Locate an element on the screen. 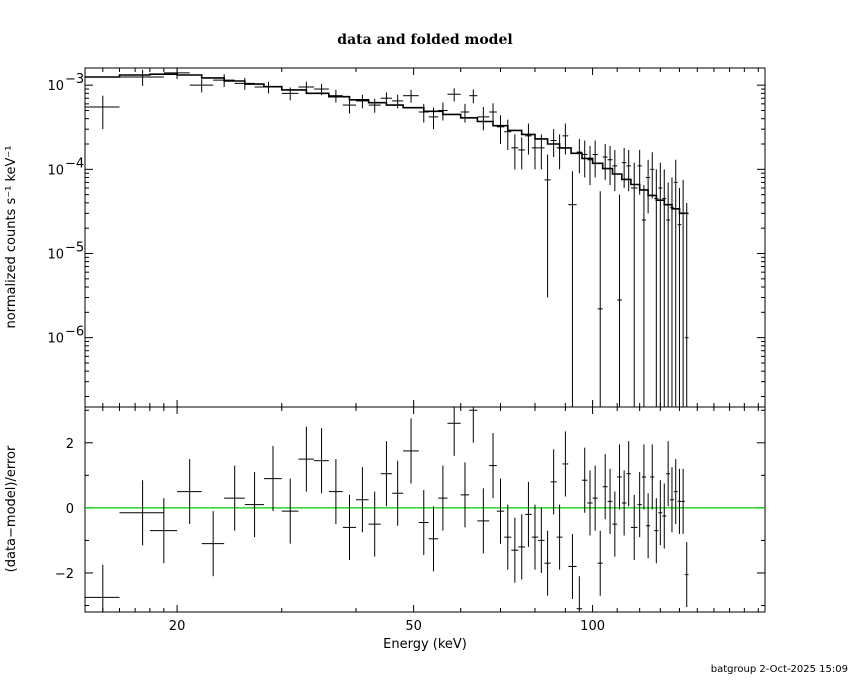  y-tick-exponent: −5 is located at coordinates (74, 247).